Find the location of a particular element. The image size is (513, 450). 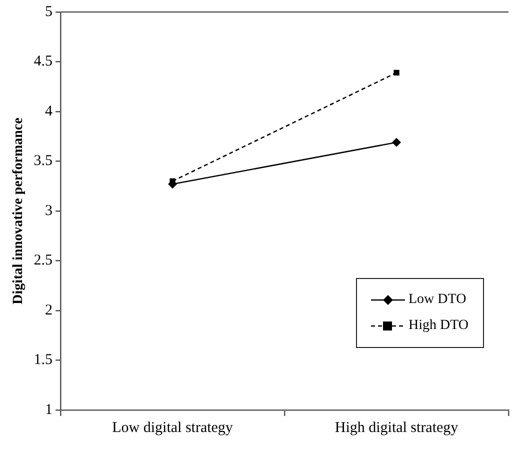

y-tick-label: 3.5 is located at coordinates (43, 161).